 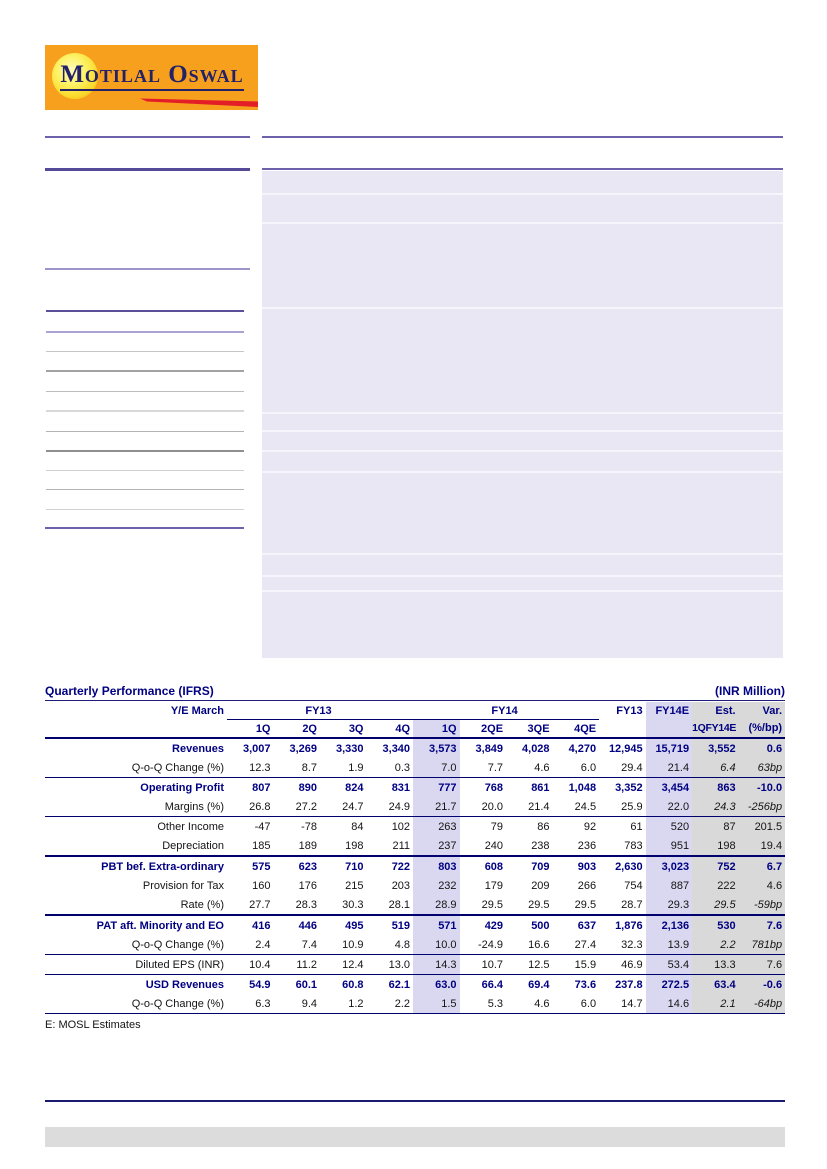 What do you see at coordinates (715, 925) in the screenshot?
I see `value-cell: 530` at bounding box center [715, 925].